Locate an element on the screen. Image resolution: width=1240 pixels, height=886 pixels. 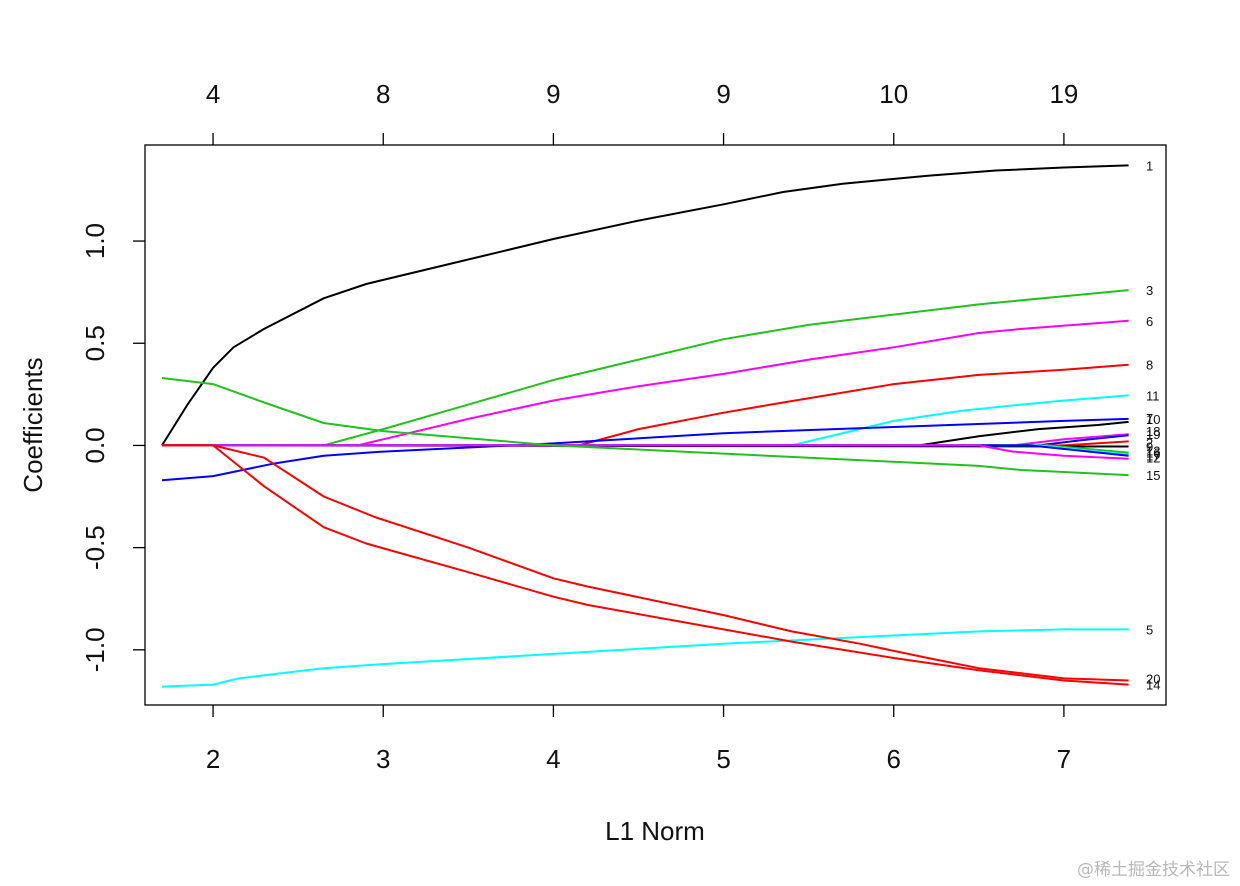
series-end-label: 16 is located at coordinates (1153, 453).